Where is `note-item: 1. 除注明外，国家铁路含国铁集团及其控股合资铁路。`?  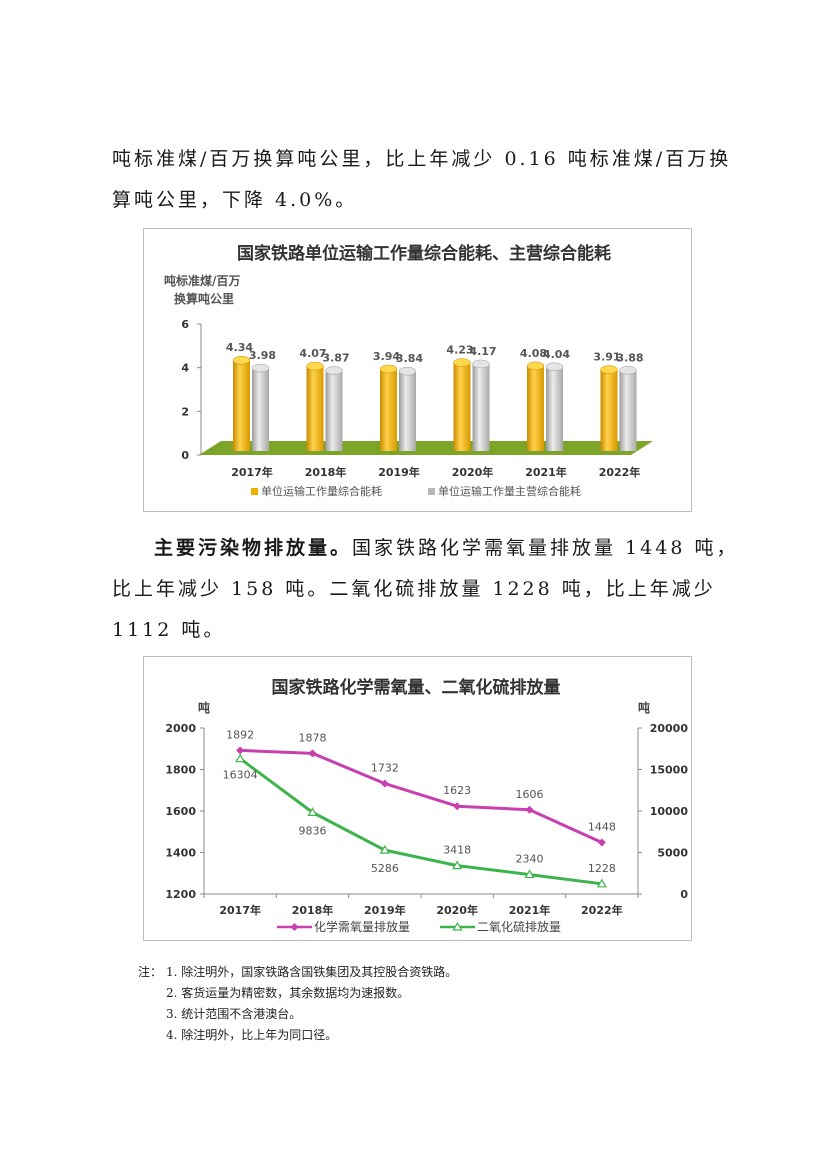 note-item: 1. 除注明外，国家铁路含国铁集团及其控股合资铁路。 is located at coordinates (312, 972).